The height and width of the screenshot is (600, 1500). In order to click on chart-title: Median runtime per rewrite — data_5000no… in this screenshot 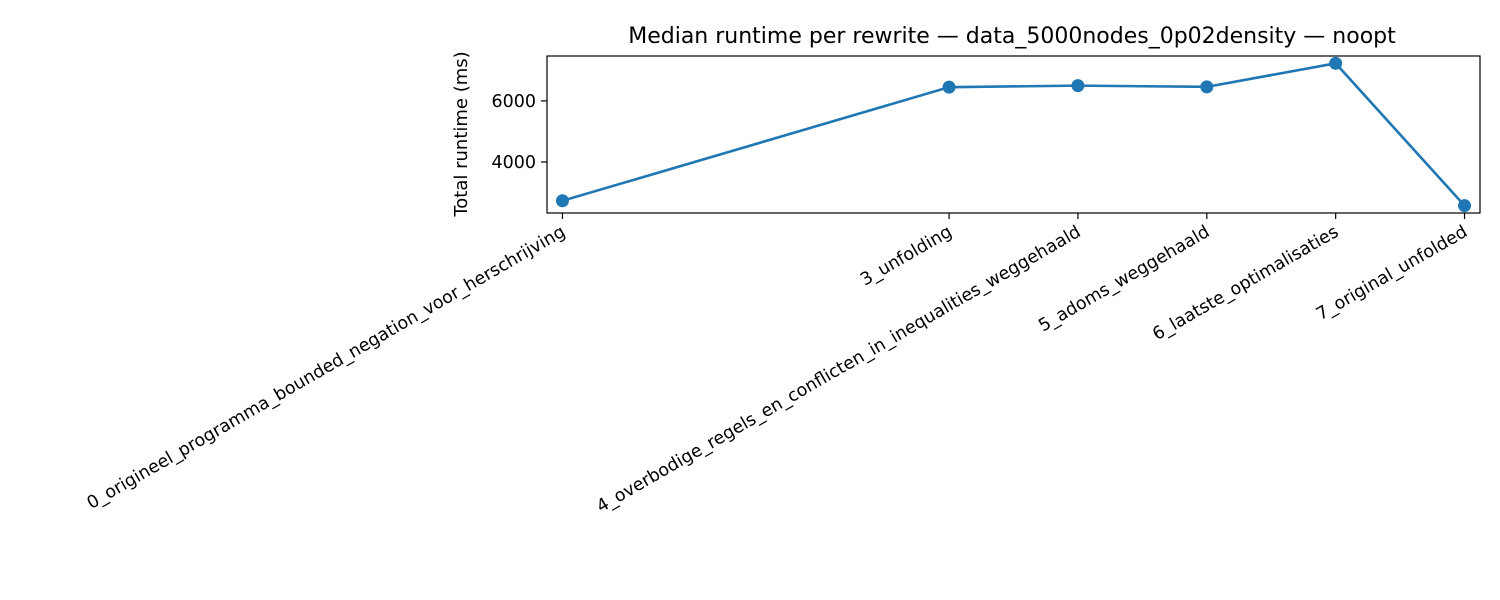, I will do `click(1012, 36)`.